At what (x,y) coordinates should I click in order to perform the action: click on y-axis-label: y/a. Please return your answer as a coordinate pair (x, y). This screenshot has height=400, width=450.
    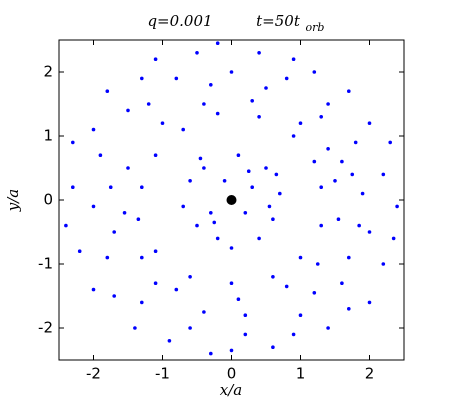
    Looking at the image, I should click on (13, 200).